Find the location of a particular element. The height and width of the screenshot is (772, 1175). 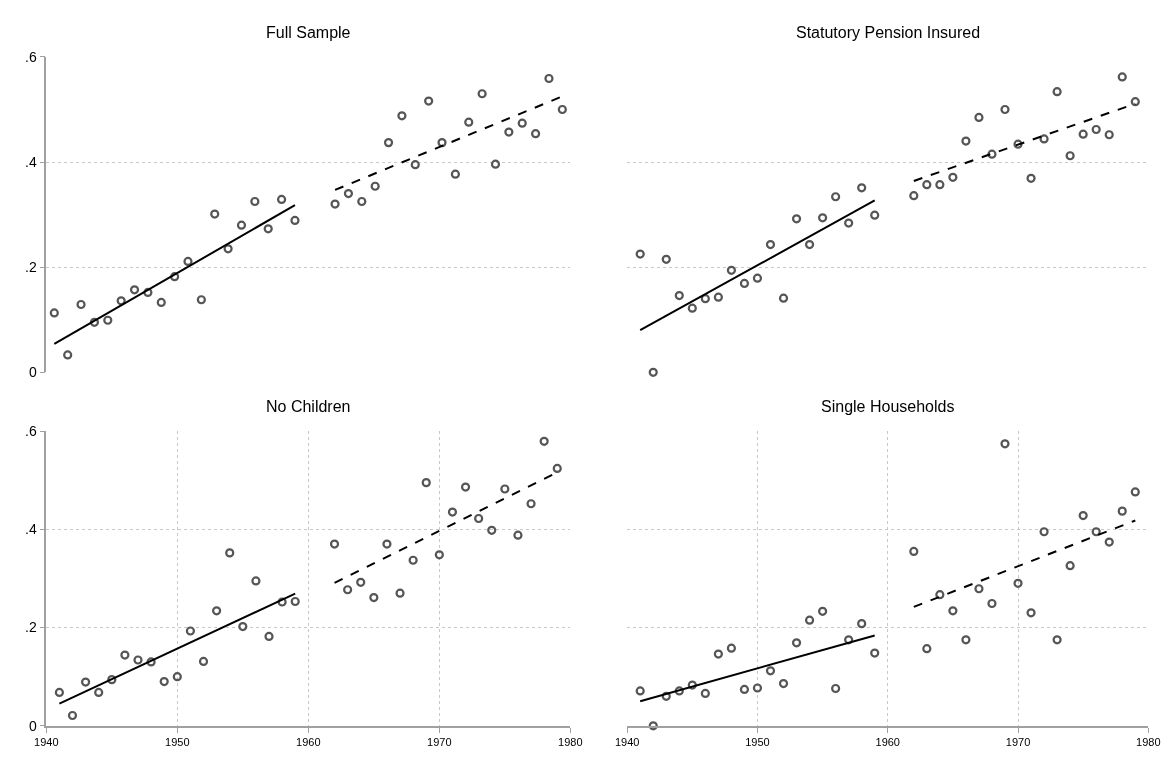

chart-title: Single Households is located at coordinates (888, 406).